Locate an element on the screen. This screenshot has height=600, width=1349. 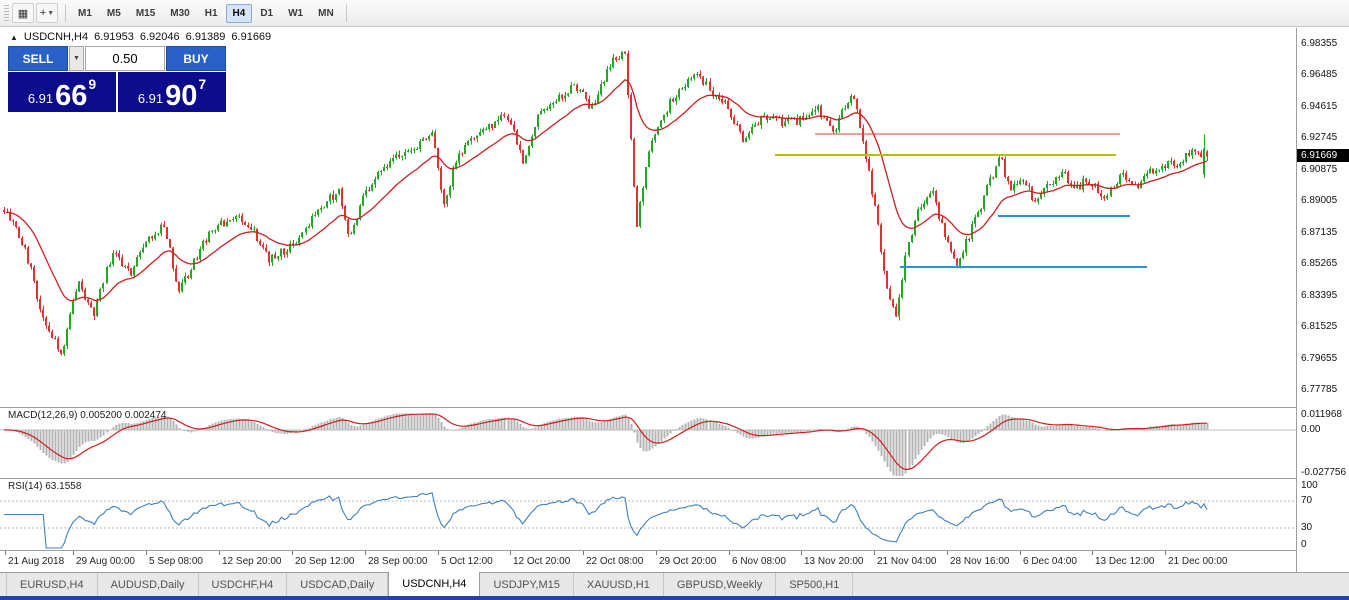
rsi-axis-label: 0 is located at coordinates (1304, 544).